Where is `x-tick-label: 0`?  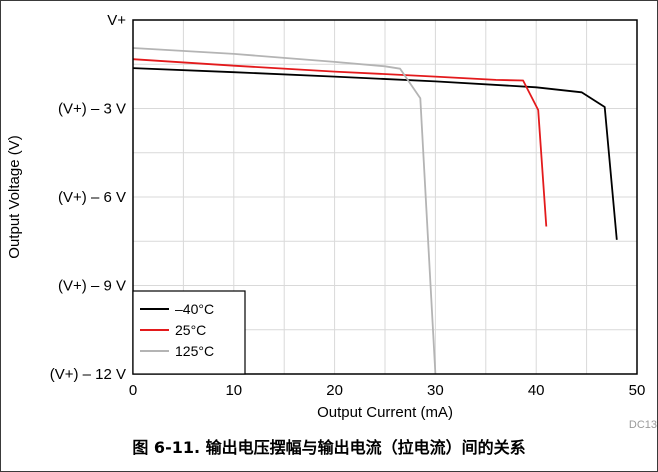
x-tick-label: 0 is located at coordinates (133, 390).